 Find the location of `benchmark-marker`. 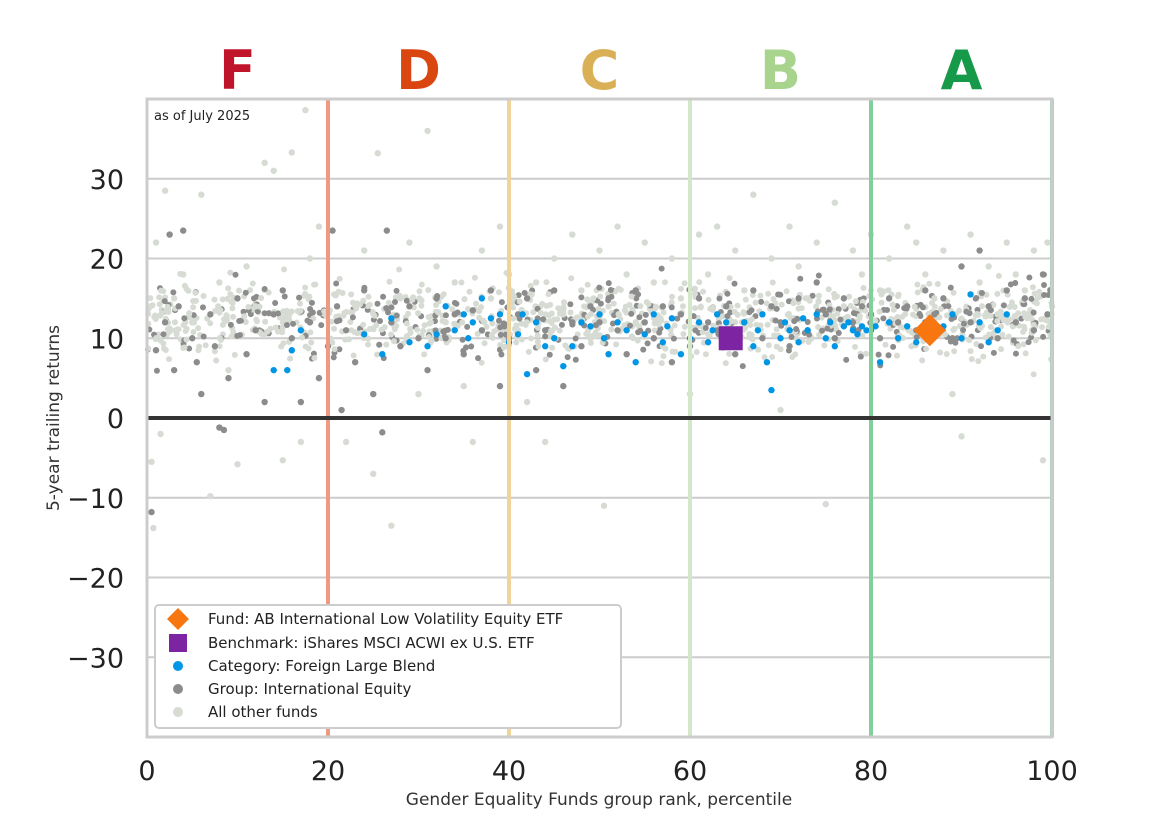

benchmark-marker is located at coordinates (730, 338).